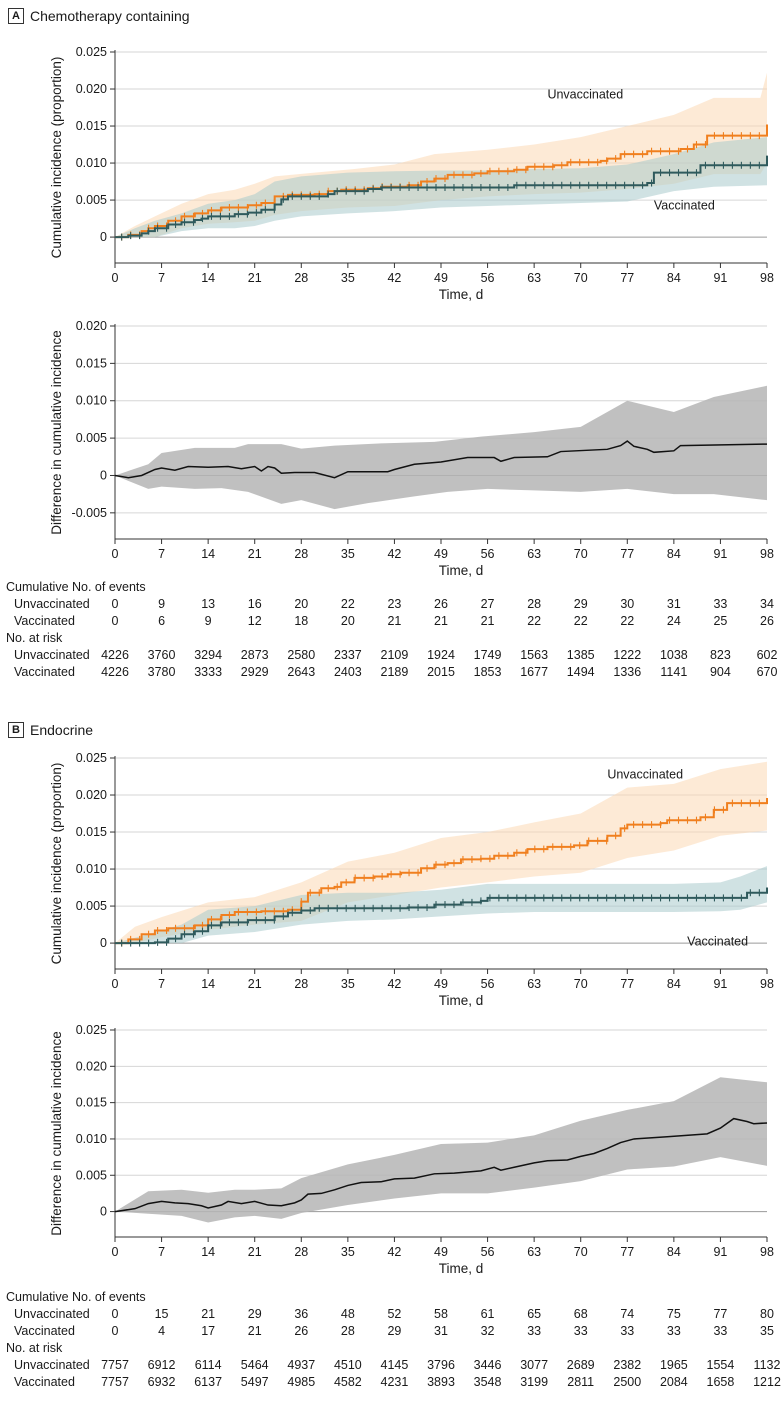  Describe the element at coordinates (161, 1365) in the screenshot. I see `panel-b-cell: 6912` at that location.